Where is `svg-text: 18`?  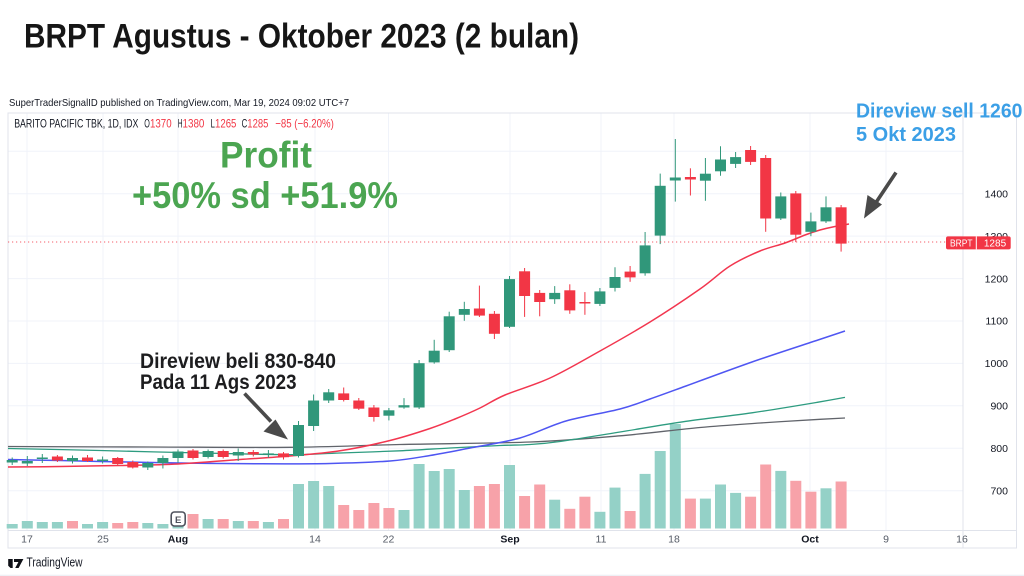
svg-text: 18 is located at coordinates (674, 540).